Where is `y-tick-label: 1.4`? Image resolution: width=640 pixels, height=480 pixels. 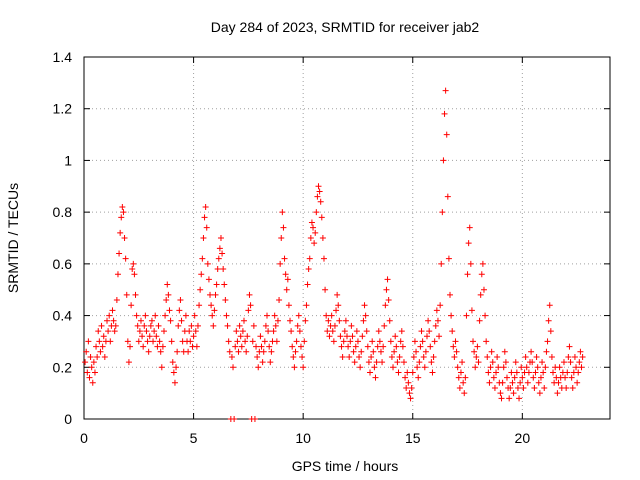
y-tick-label: 1.4 is located at coordinates (63, 57).